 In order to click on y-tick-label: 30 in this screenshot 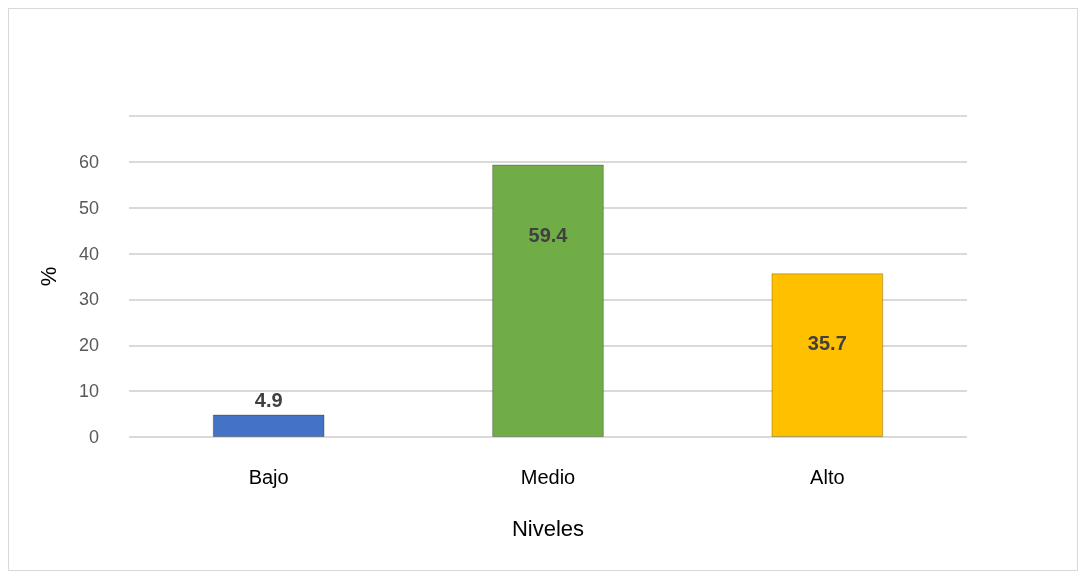, I will do `click(88, 299)`.